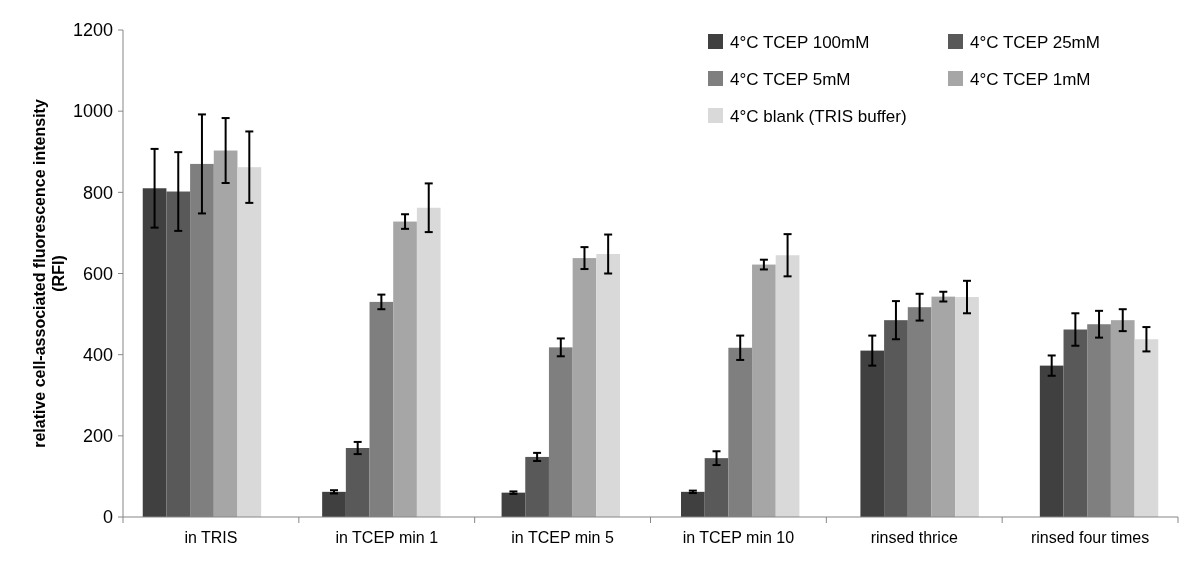 The image size is (1194, 561). I want to click on y-tick-label: 400, so click(97, 354).